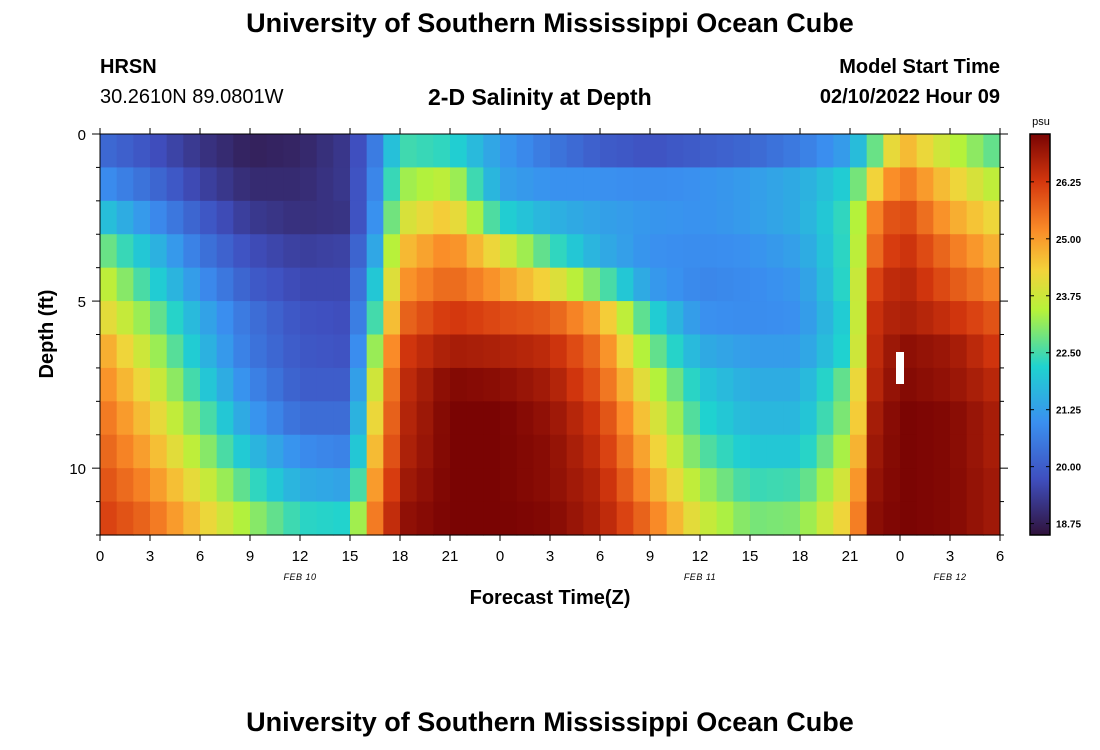 Image resolution: width=1100 pixels, height=750 pixels. Describe the element at coordinates (450, 556) in the screenshot. I see `x-tick-label: 21` at that location.